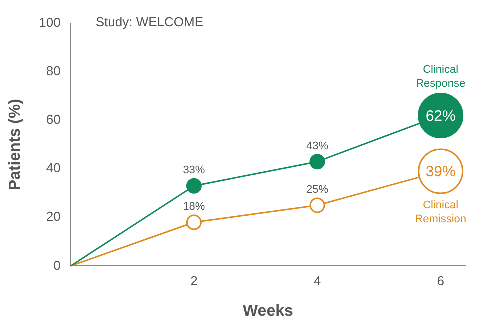 This screenshot has height=325, width=489. What do you see at coordinates (194, 170) in the screenshot?
I see `data-label: 33%` at bounding box center [194, 170].